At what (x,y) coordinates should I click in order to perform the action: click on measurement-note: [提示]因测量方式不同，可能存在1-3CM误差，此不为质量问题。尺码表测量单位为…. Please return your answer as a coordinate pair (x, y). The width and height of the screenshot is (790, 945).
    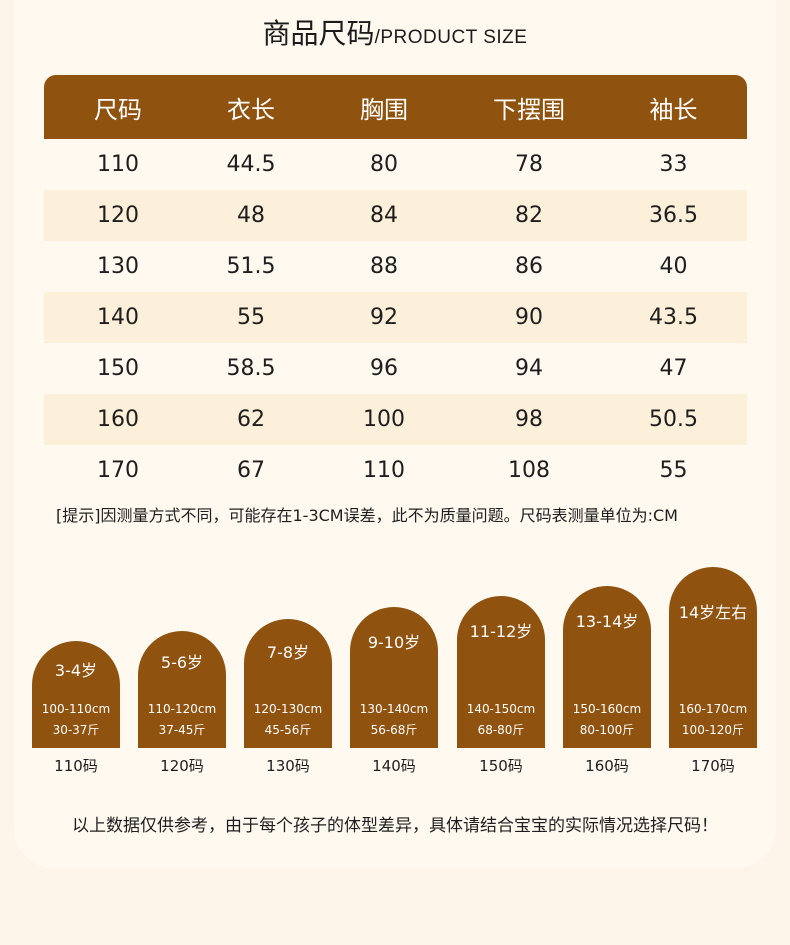
    Looking at the image, I should click on (367, 515).